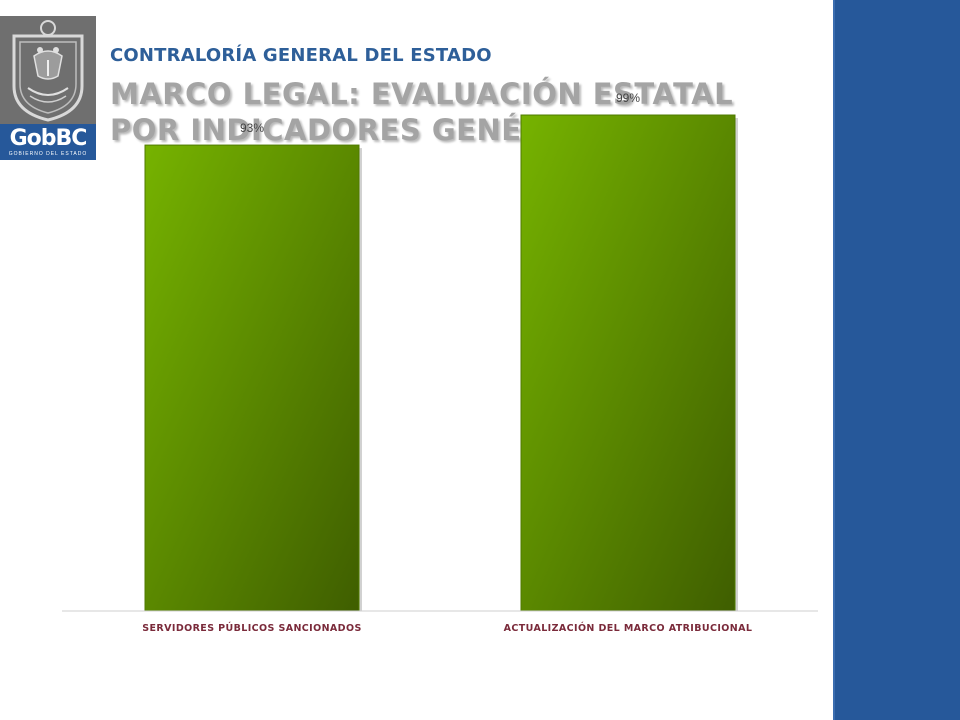 This screenshot has height=720, width=960. I want to click on value-label-2: 99%, so click(628, 98).